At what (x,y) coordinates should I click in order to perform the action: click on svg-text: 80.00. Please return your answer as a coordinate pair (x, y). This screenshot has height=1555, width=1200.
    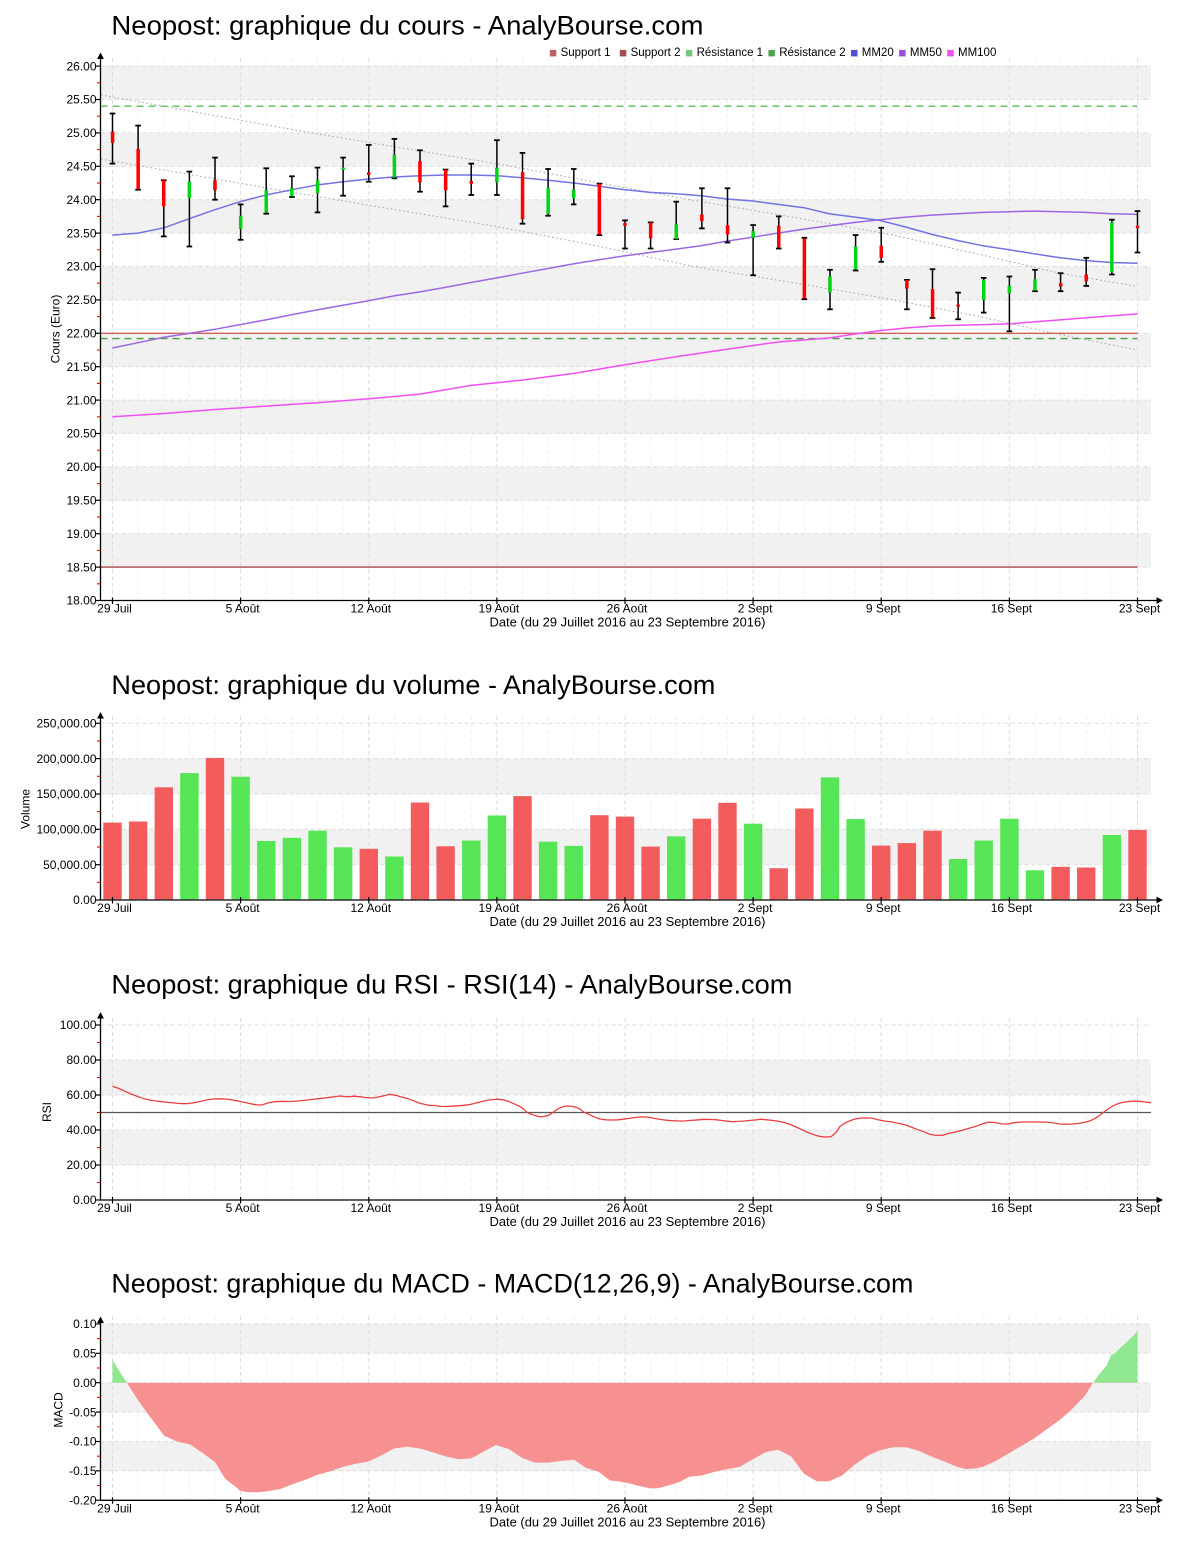
    Looking at the image, I should click on (81, 1060).